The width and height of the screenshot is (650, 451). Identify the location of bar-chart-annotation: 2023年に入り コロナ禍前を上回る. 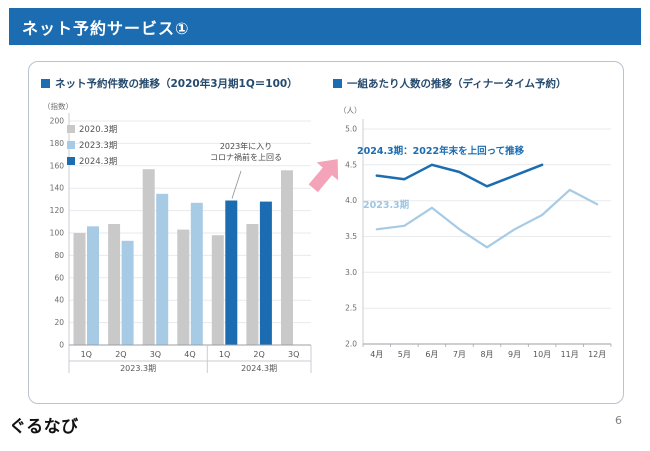
(246, 152).